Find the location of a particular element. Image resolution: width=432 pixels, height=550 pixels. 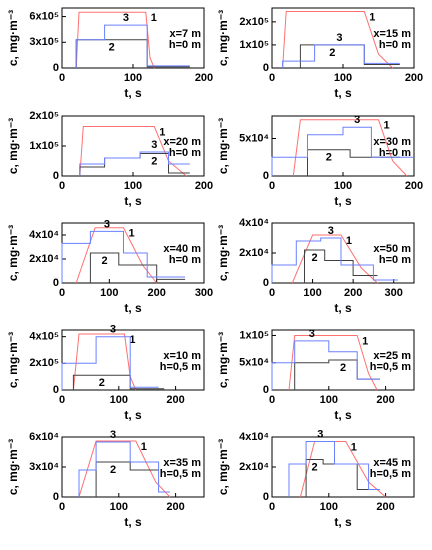

y-tick-label: 2x10⁵ is located at coordinates (44, 363).